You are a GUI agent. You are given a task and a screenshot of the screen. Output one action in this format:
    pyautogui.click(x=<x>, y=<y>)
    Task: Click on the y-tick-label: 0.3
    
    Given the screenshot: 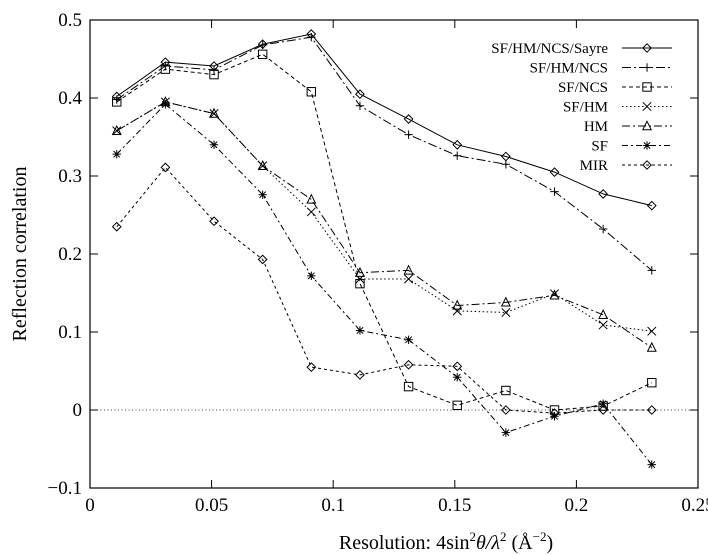 What is the action you would take?
    pyautogui.click(x=70, y=176)
    